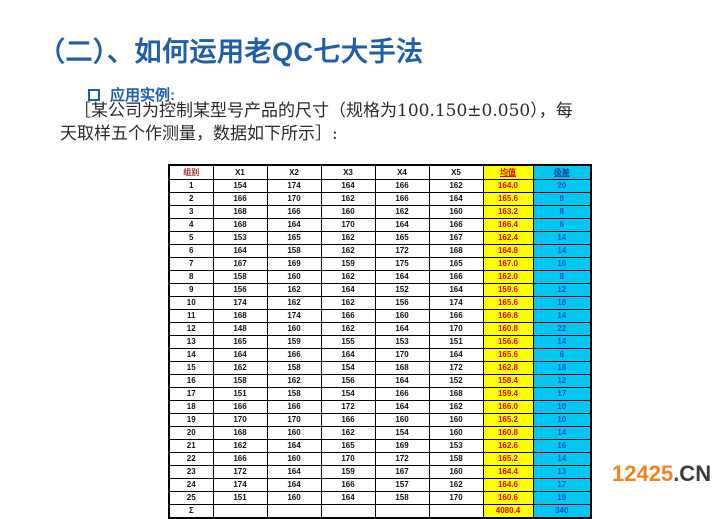 This screenshot has height=519, width=720. Describe the element at coordinates (191, 342) in the screenshot. I see `cell-group: 13` at that location.